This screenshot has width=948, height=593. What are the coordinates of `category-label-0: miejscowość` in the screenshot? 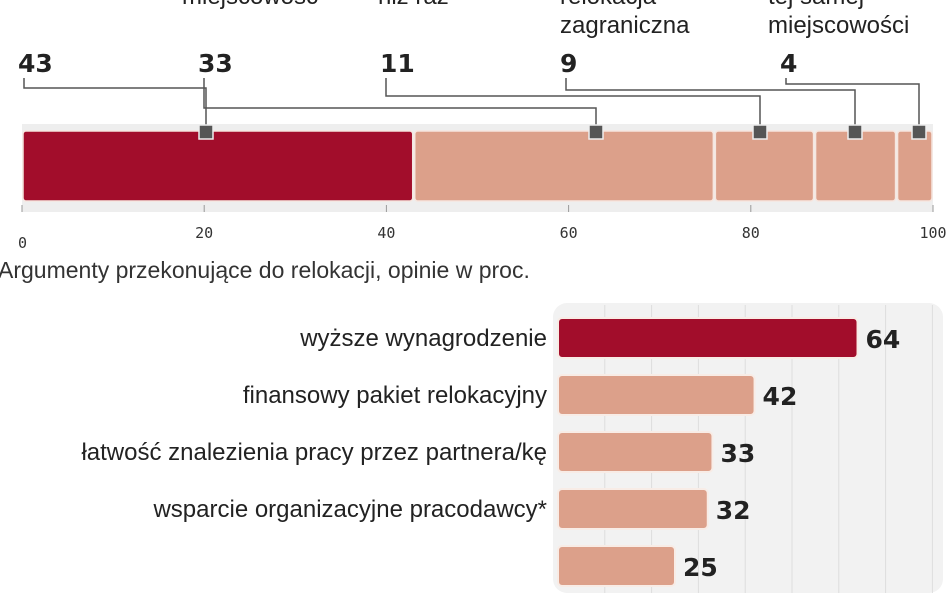 It's located at (250, 5).